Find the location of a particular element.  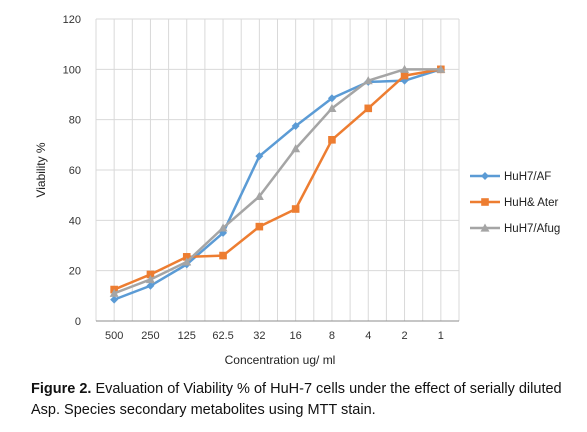

y-tick-label: 0 is located at coordinates (78, 322).